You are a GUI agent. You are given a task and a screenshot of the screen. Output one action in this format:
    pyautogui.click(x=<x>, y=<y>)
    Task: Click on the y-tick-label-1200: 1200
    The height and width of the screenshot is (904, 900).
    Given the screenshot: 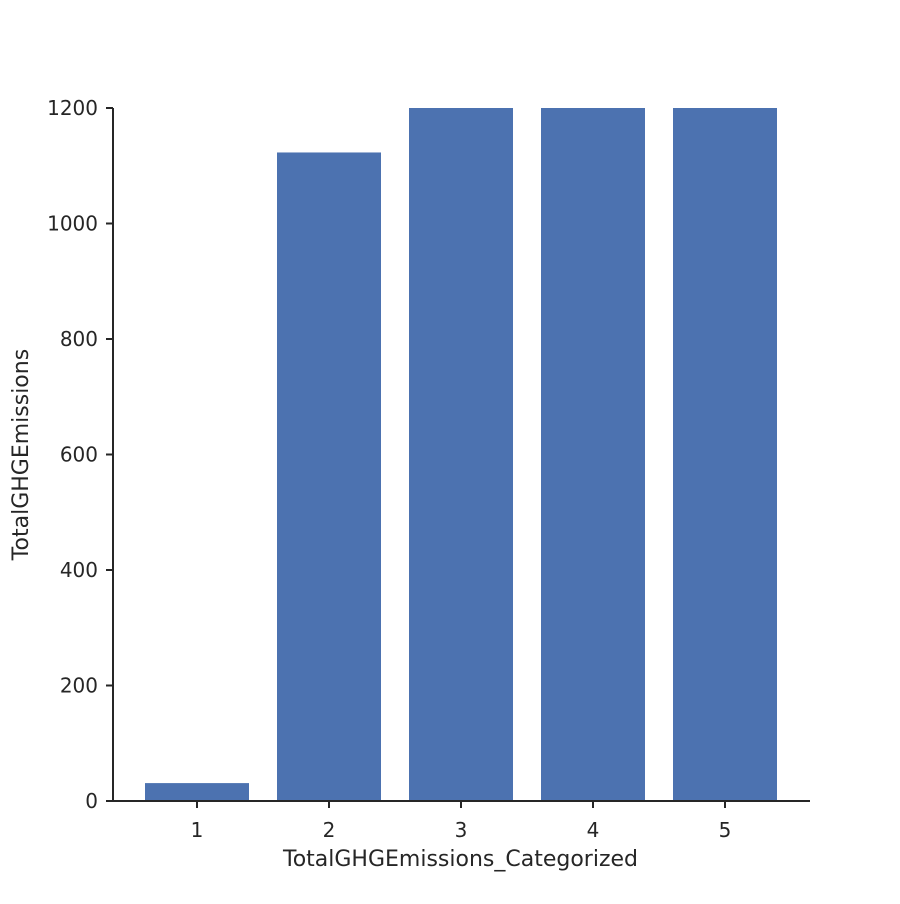 What is the action you would take?
    pyautogui.click(x=72, y=108)
    